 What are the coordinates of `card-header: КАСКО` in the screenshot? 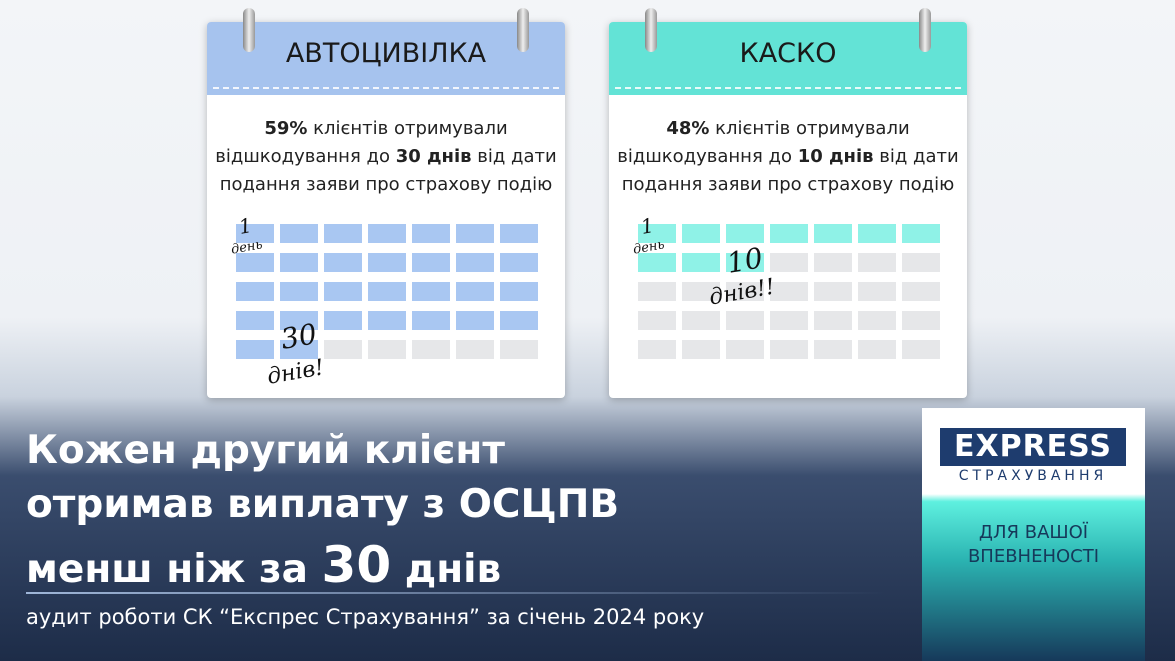 It's located at (788, 58).